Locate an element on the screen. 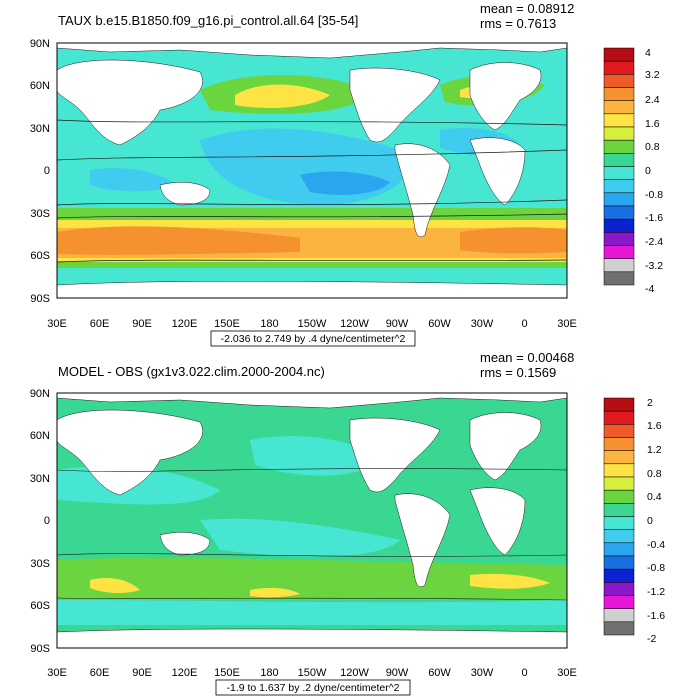 This screenshot has width=700, height=700. trade-wind-core is located at coordinates (345, 183).